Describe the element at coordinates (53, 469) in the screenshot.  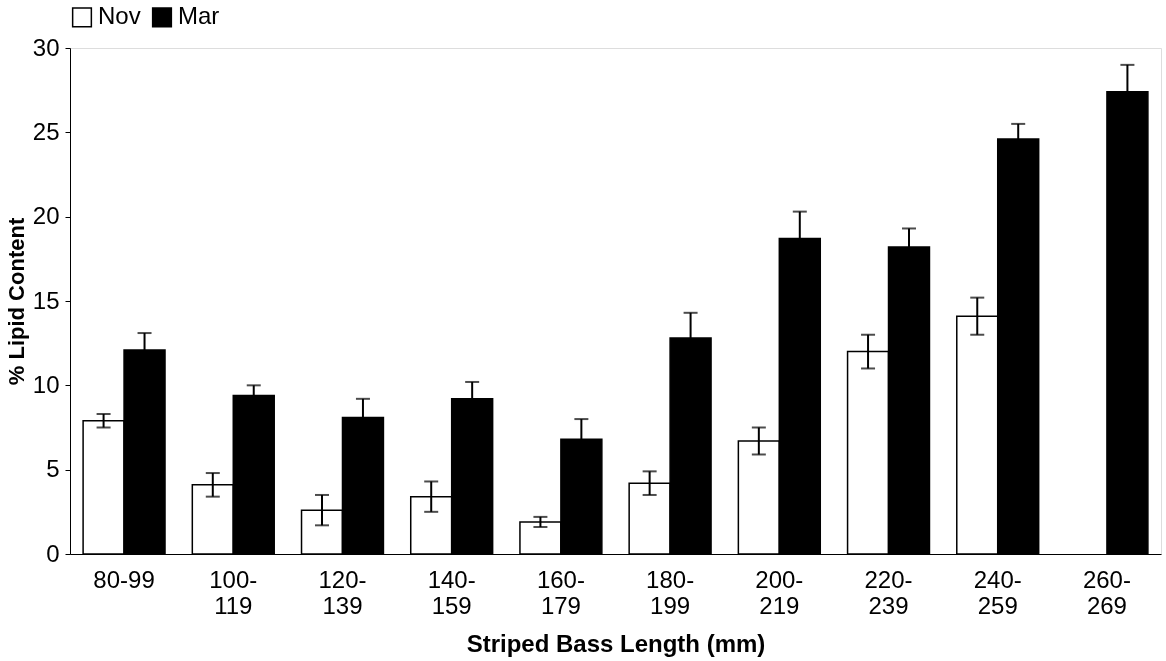
I see `y-tick-label: 5` at that location.